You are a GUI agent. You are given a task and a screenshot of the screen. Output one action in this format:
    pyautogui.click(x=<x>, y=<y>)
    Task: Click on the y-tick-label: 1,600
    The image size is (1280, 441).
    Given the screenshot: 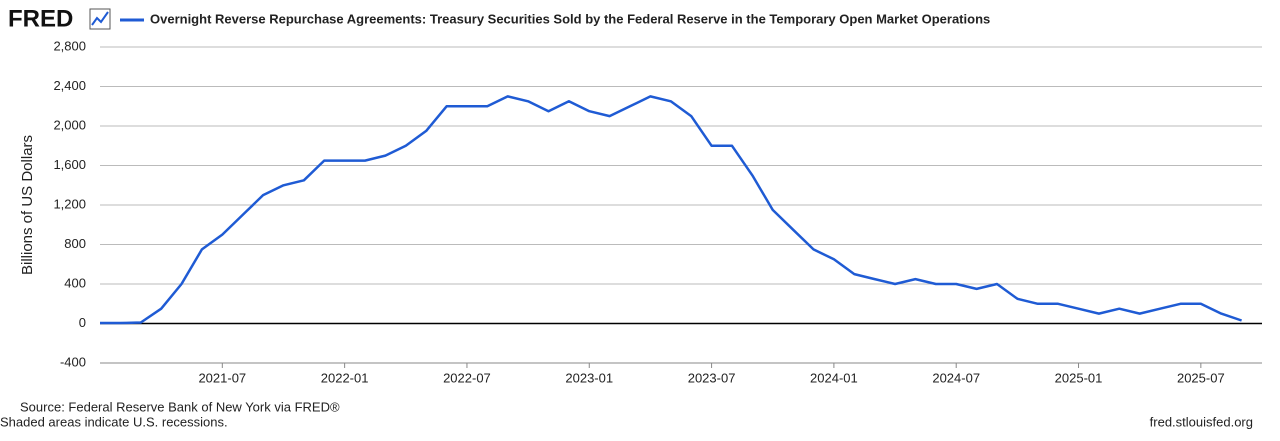 What is the action you would take?
    pyautogui.click(x=69, y=164)
    